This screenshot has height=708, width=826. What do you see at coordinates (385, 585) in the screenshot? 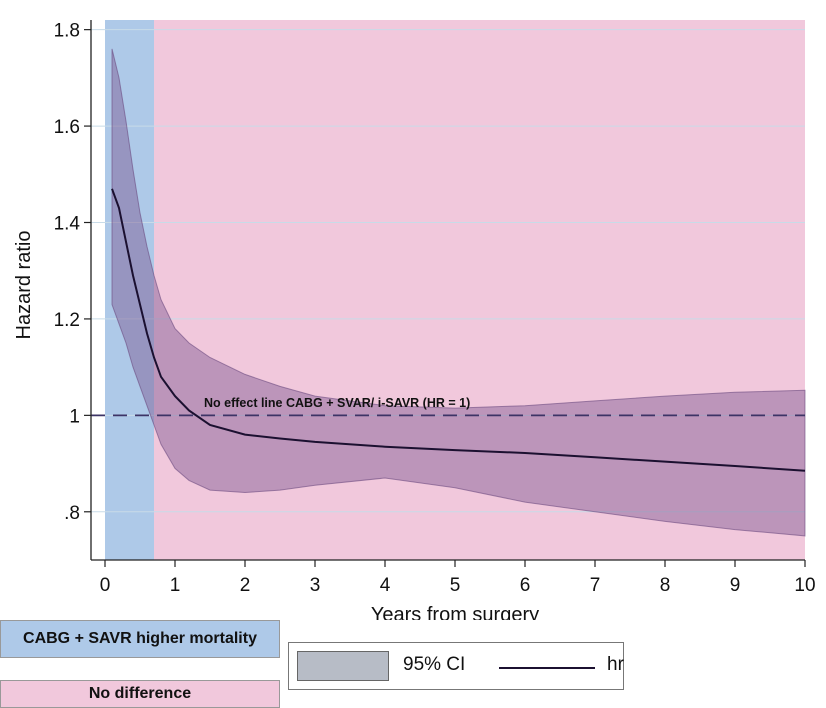
I see `x-tick-label-4: 4` at bounding box center [385, 585].